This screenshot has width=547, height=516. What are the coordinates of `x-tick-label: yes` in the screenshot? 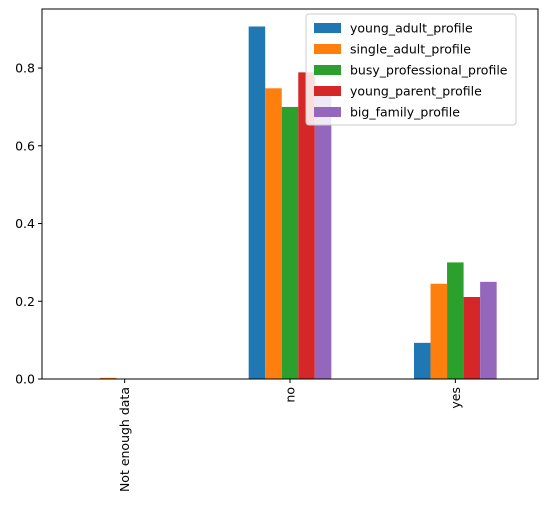 It's located at (455, 398).